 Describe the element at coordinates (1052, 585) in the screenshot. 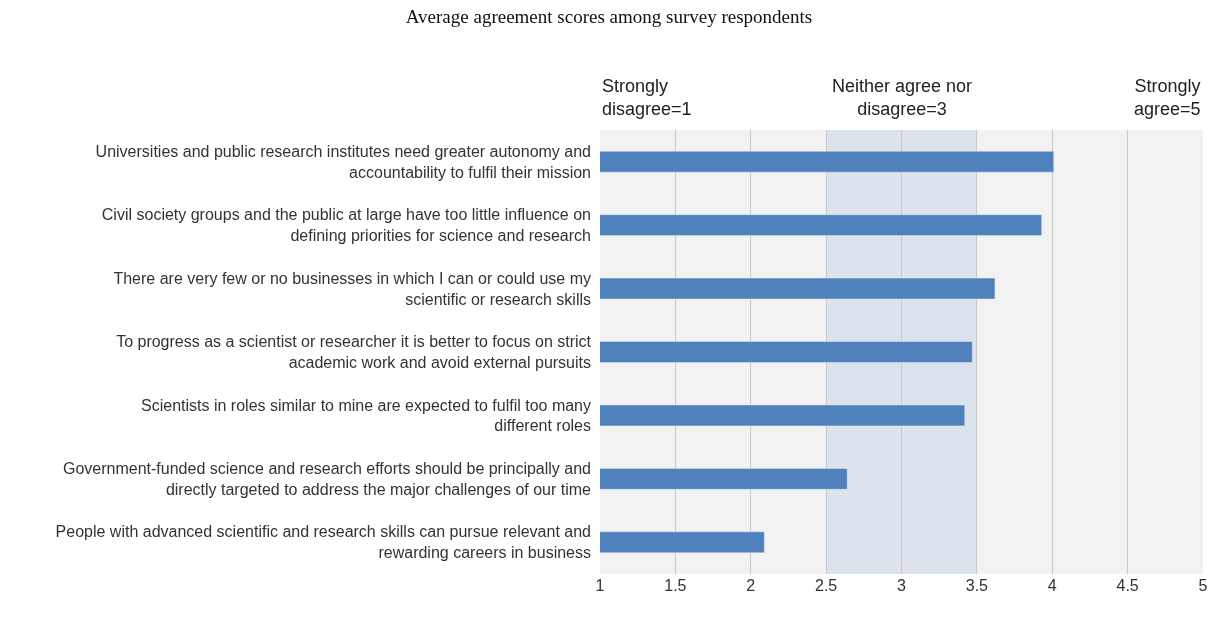

I see `x-tick-label: 4` at that location.